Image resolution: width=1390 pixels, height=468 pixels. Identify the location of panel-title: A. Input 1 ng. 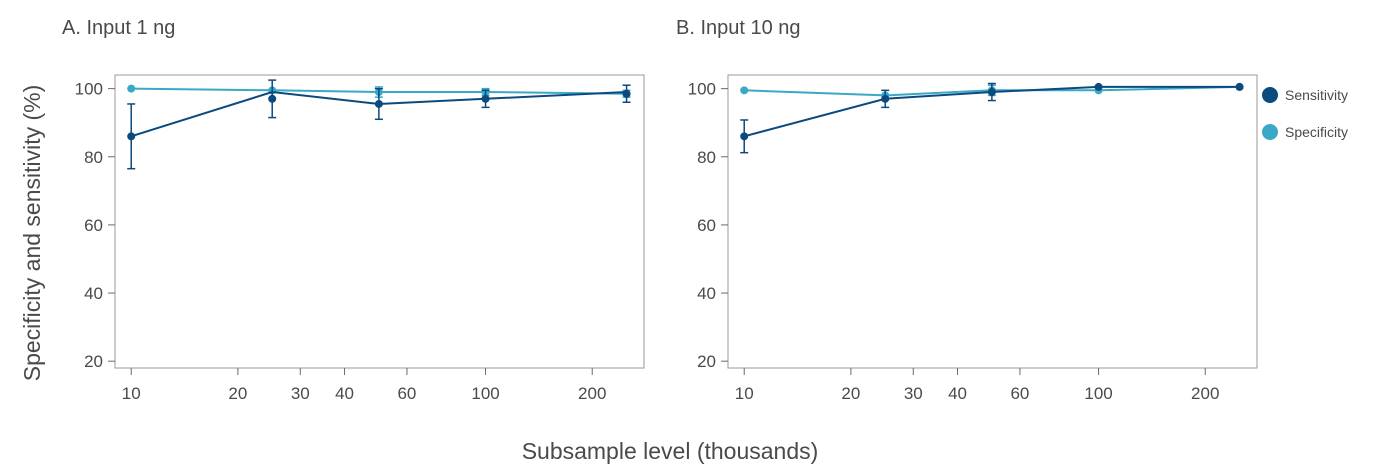
(118, 28).